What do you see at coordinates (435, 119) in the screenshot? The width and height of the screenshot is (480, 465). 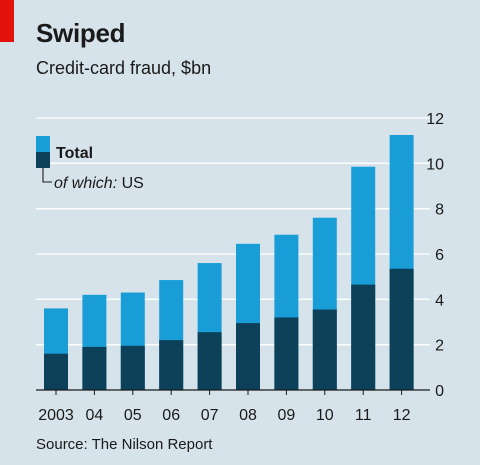 I see `y-tick-label: 12` at bounding box center [435, 119].